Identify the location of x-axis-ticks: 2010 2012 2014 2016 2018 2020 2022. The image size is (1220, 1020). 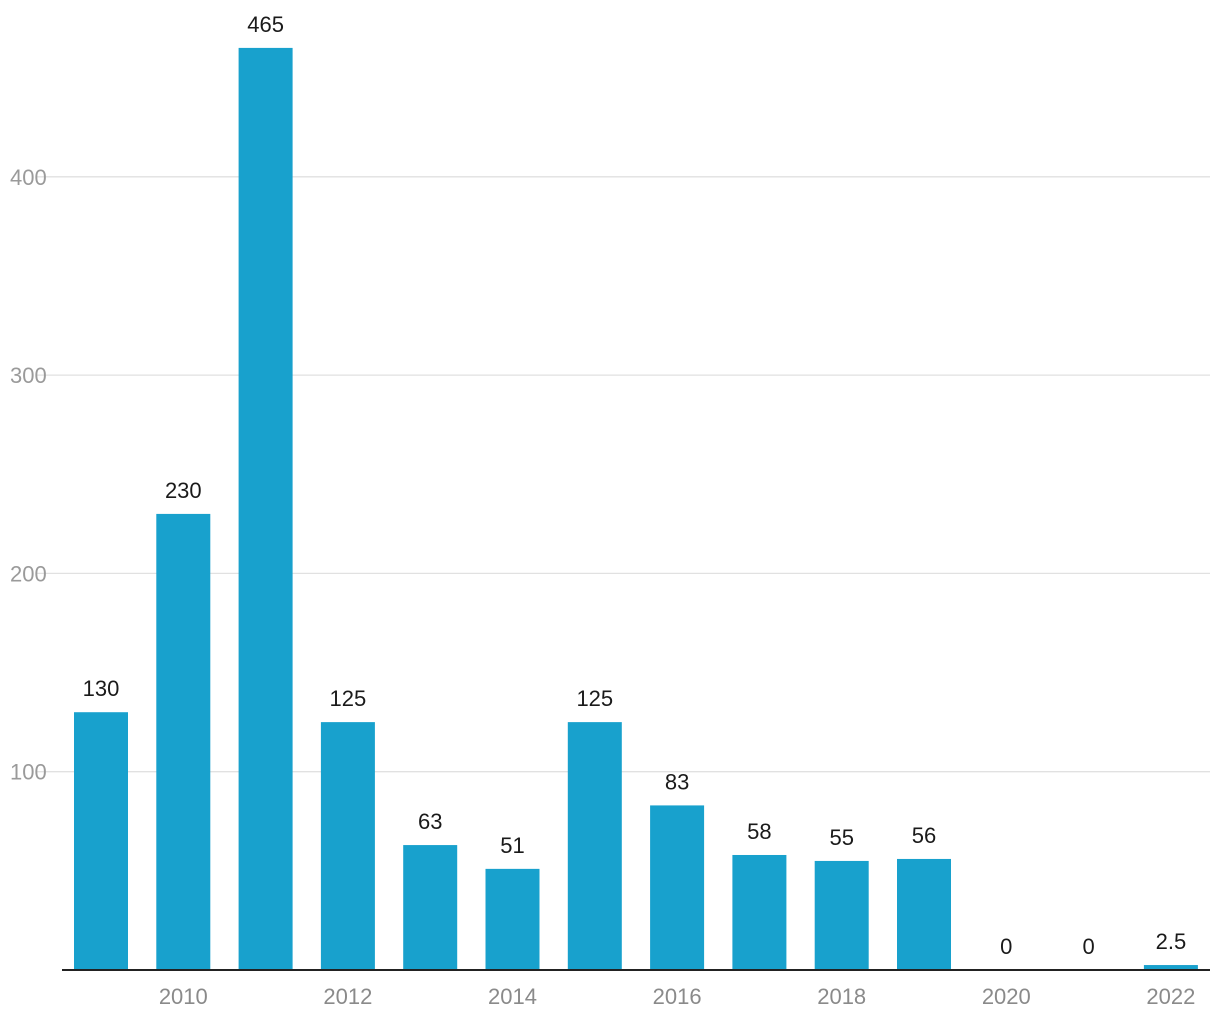
(677, 996).